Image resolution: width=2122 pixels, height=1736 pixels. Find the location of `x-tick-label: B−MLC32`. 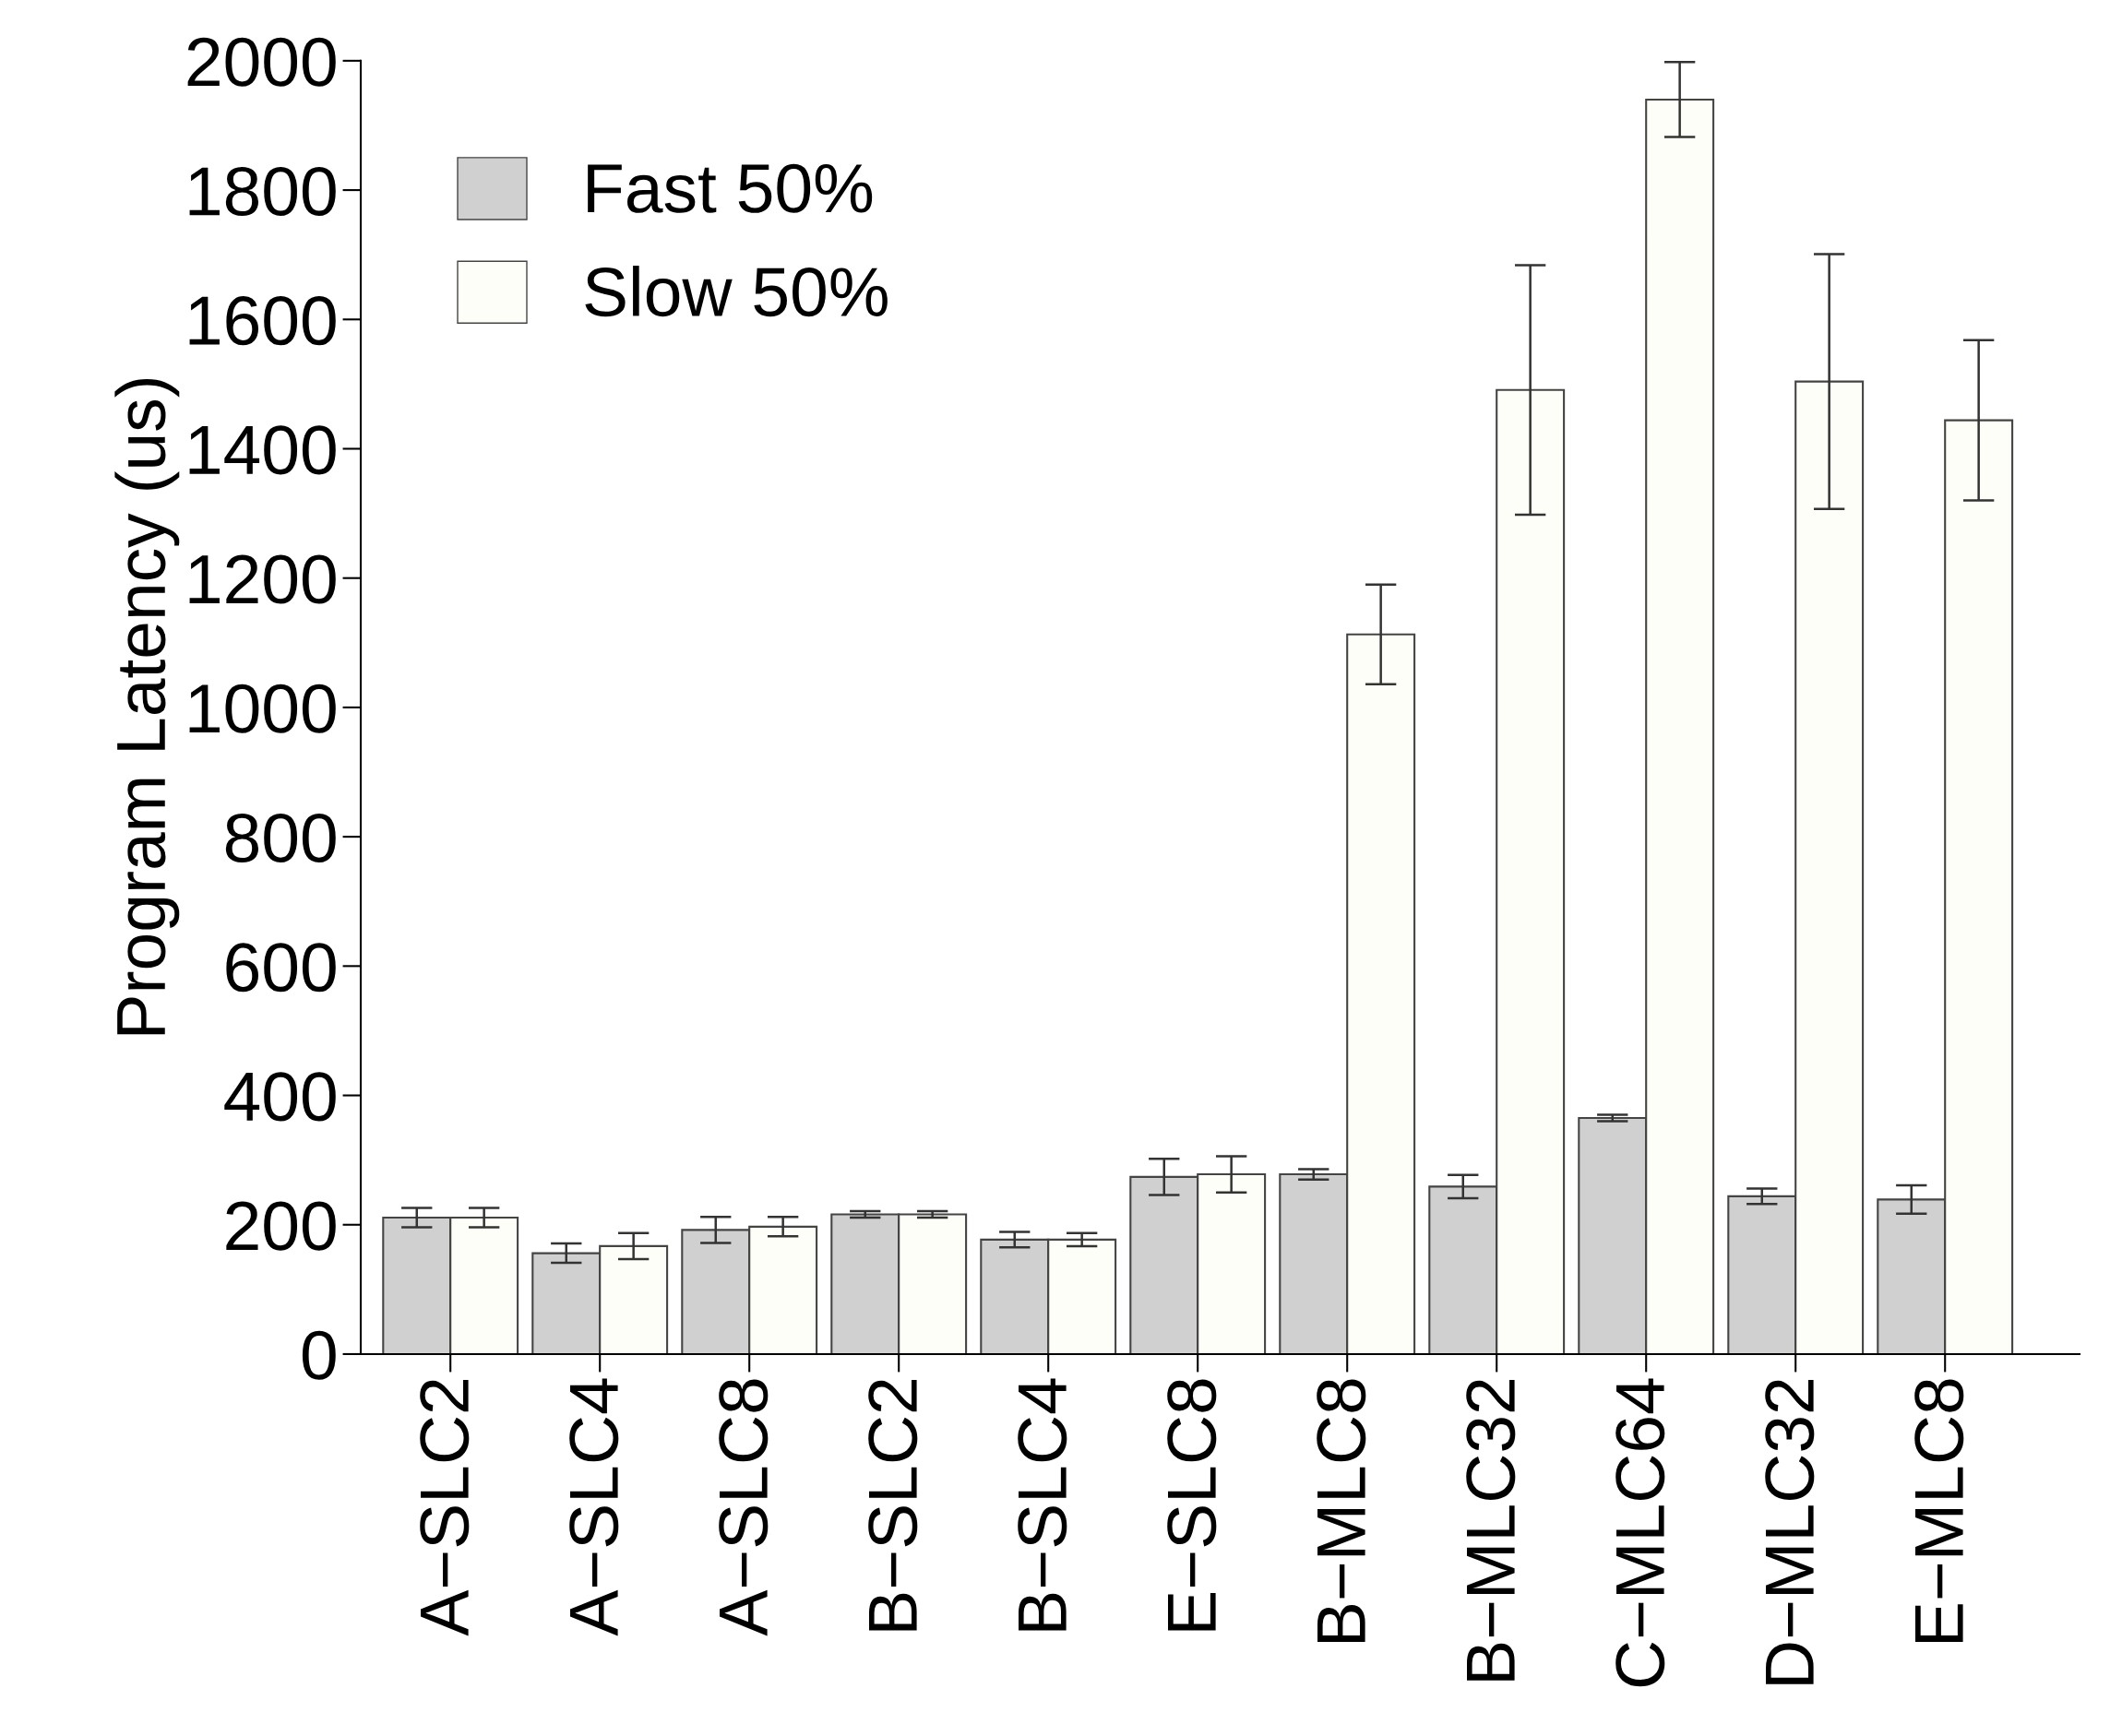

x-tick-label: B−MLC32 is located at coordinates (1491, 1530).